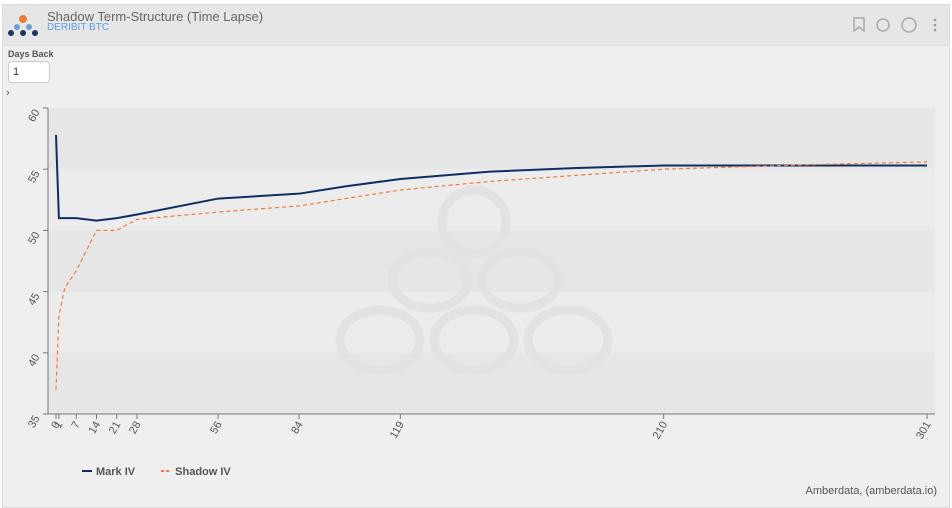 Image resolution: width=952 pixels, height=508 pixels. I want to click on y-tick-label: 60, so click(34, 116).